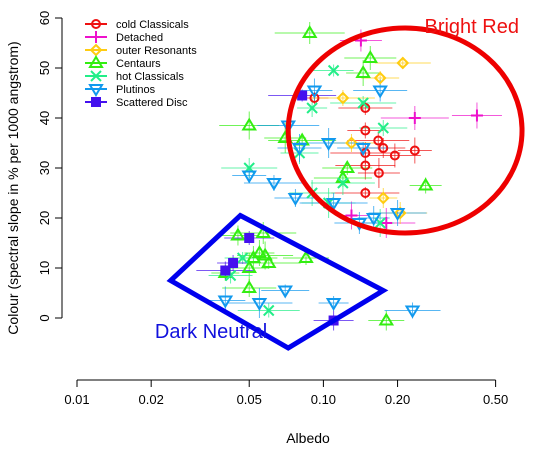 The height and width of the screenshot is (451, 557). Describe the element at coordinates (96, 37) in the screenshot. I see `legend-marker-detached` at that location.